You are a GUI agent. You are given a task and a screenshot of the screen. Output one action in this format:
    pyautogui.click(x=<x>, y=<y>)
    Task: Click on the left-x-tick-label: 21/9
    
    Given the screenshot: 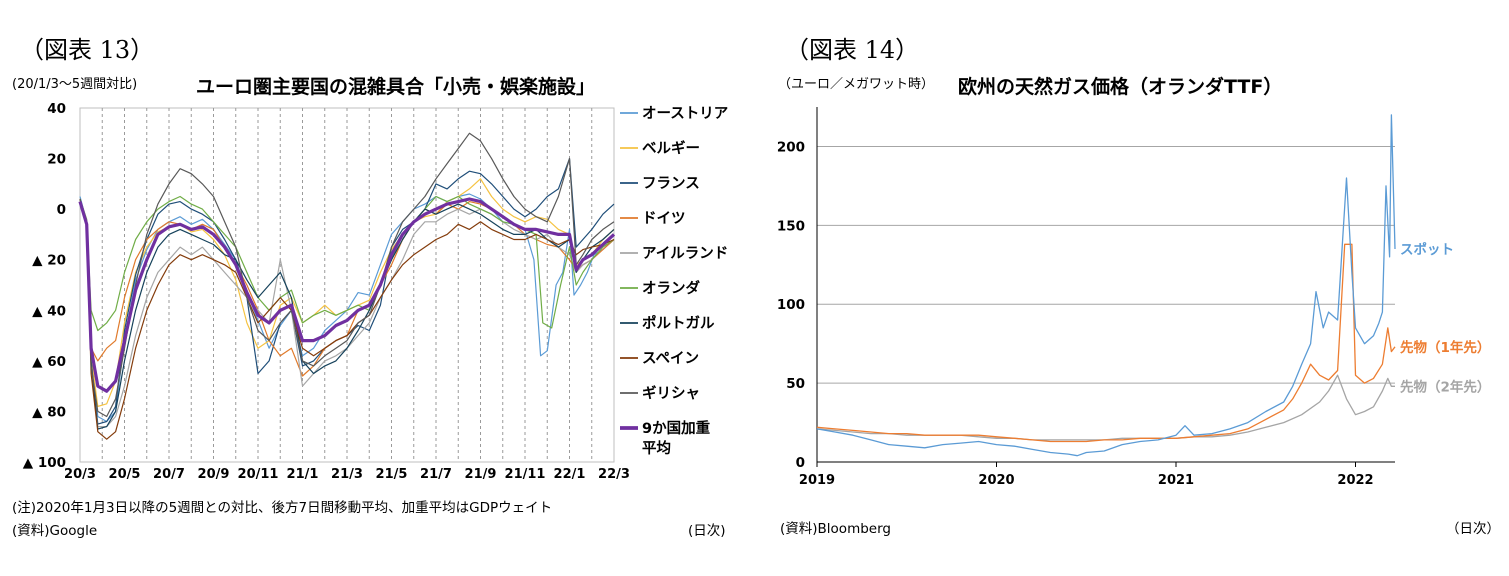 What is the action you would take?
    pyautogui.click(x=481, y=474)
    